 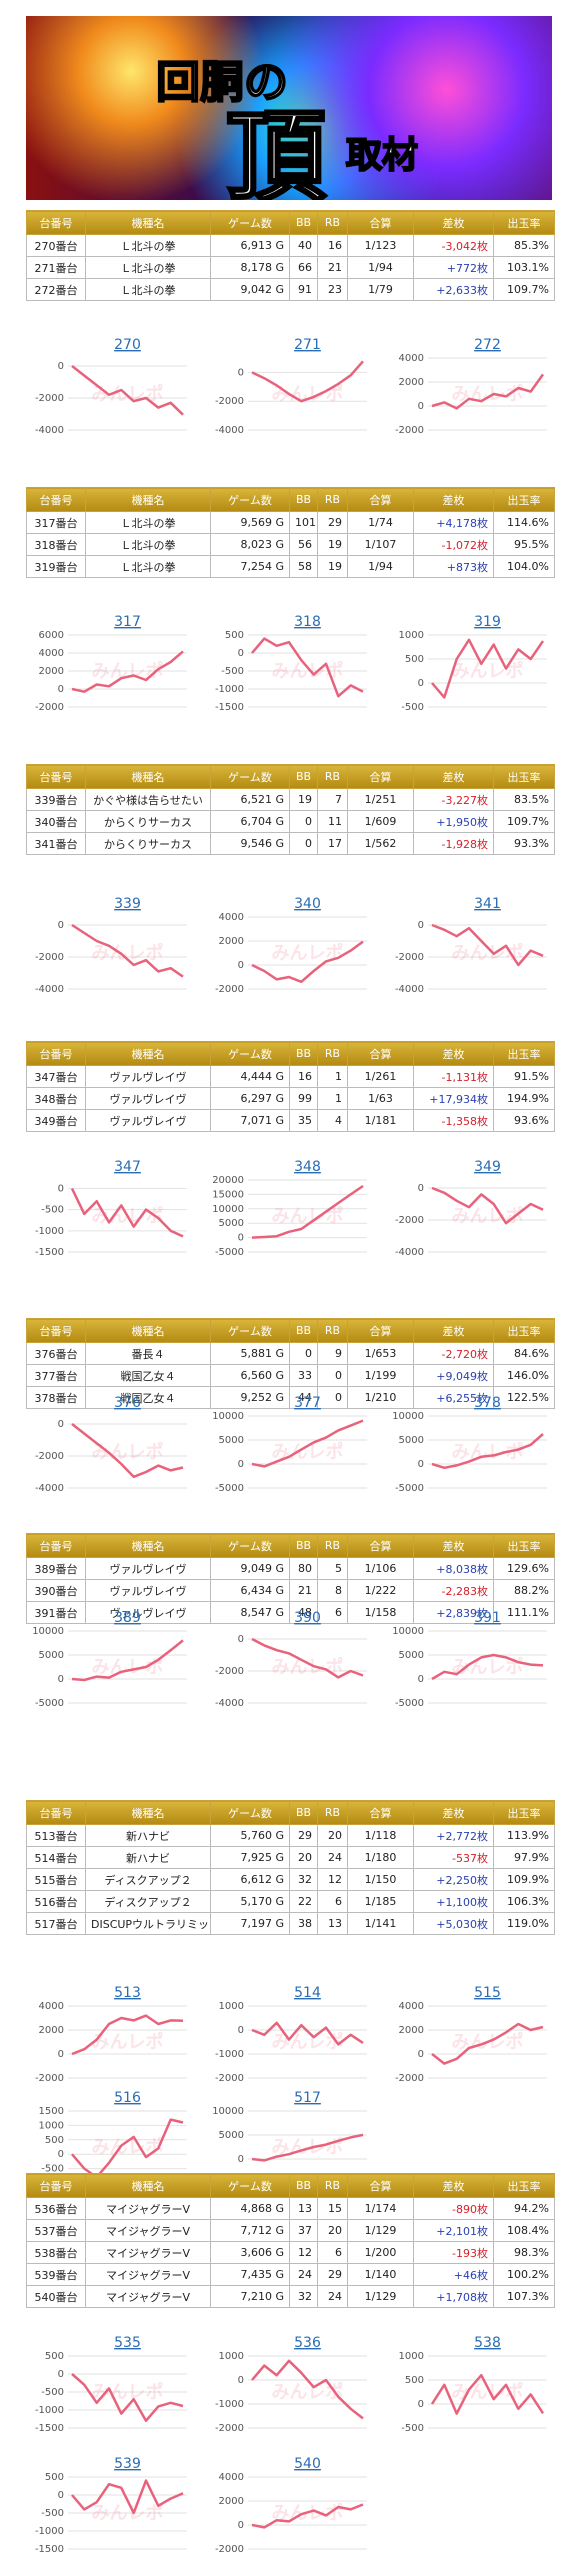 What do you see at coordinates (487, 904) in the screenshot?
I see `chart-title: 341` at bounding box center [487, 904].